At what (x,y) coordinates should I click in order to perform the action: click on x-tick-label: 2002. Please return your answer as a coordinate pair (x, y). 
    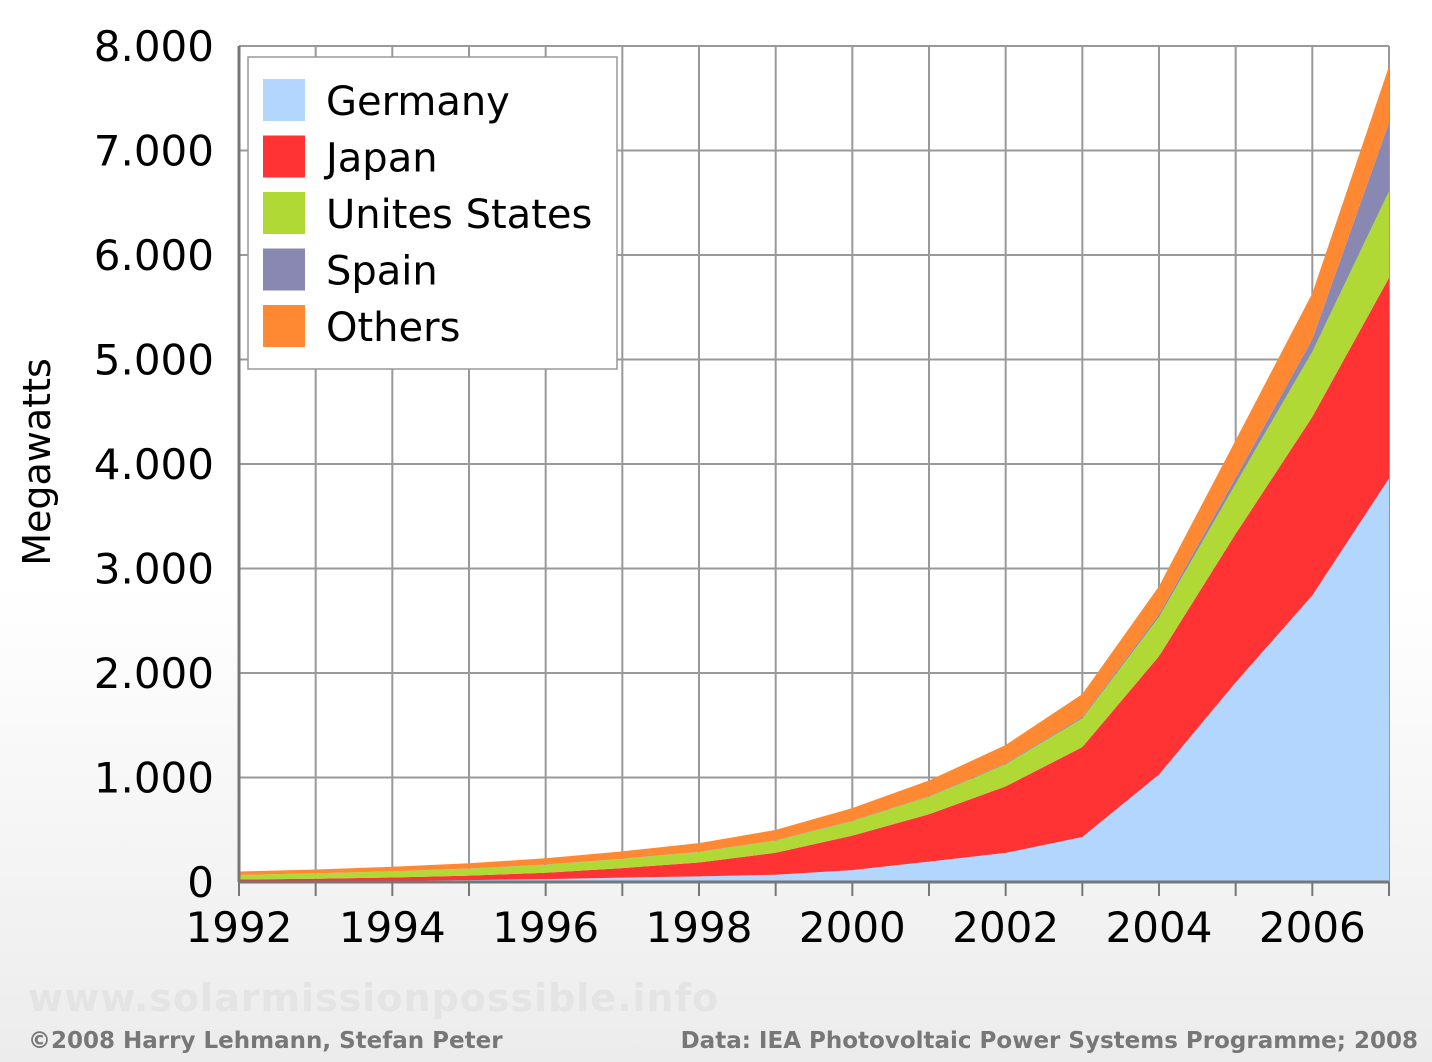
    Looking at the image, I should click on (1005, 927).